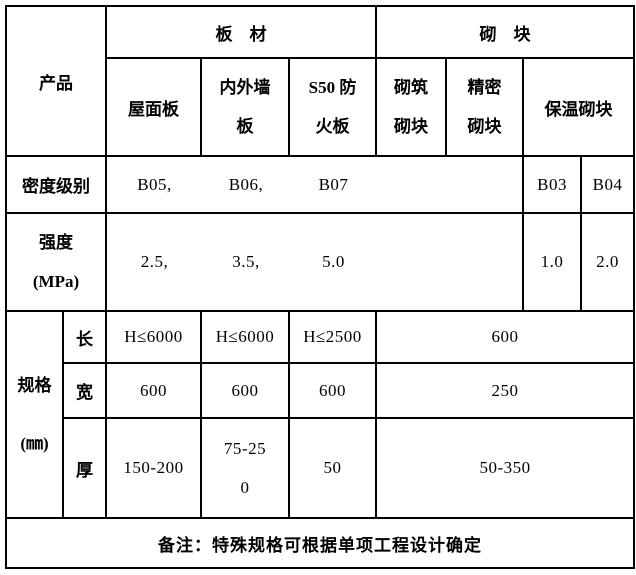 The width and height of the screenshot is (636, 575). I want to click on density-value-b05: B05,, so click(154, 184).